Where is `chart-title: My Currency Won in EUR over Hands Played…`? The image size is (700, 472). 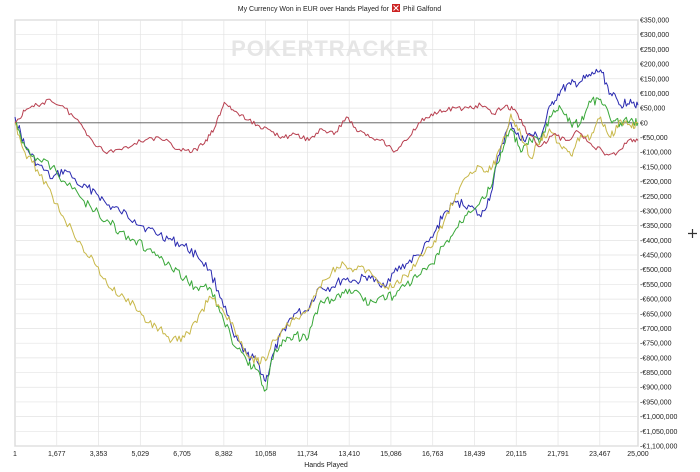
chart-title: My Currency Won in EUR over Hands Played… is located at coordinates (339, 8).